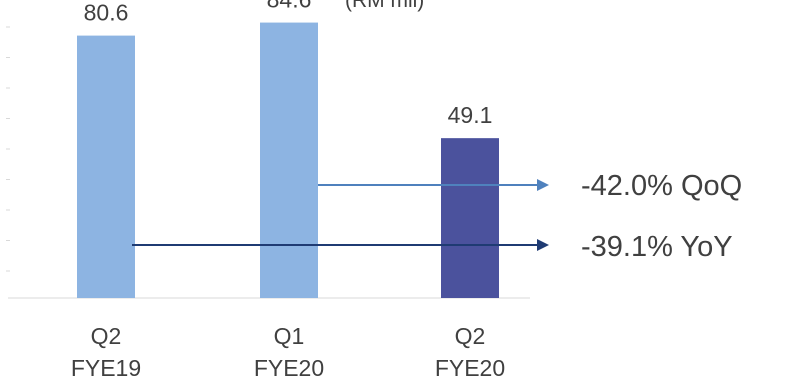  What do you see at coordinates (470, 115) in the screenshot?
I see `data-label: 49.1` at bounding box center [470, 115].